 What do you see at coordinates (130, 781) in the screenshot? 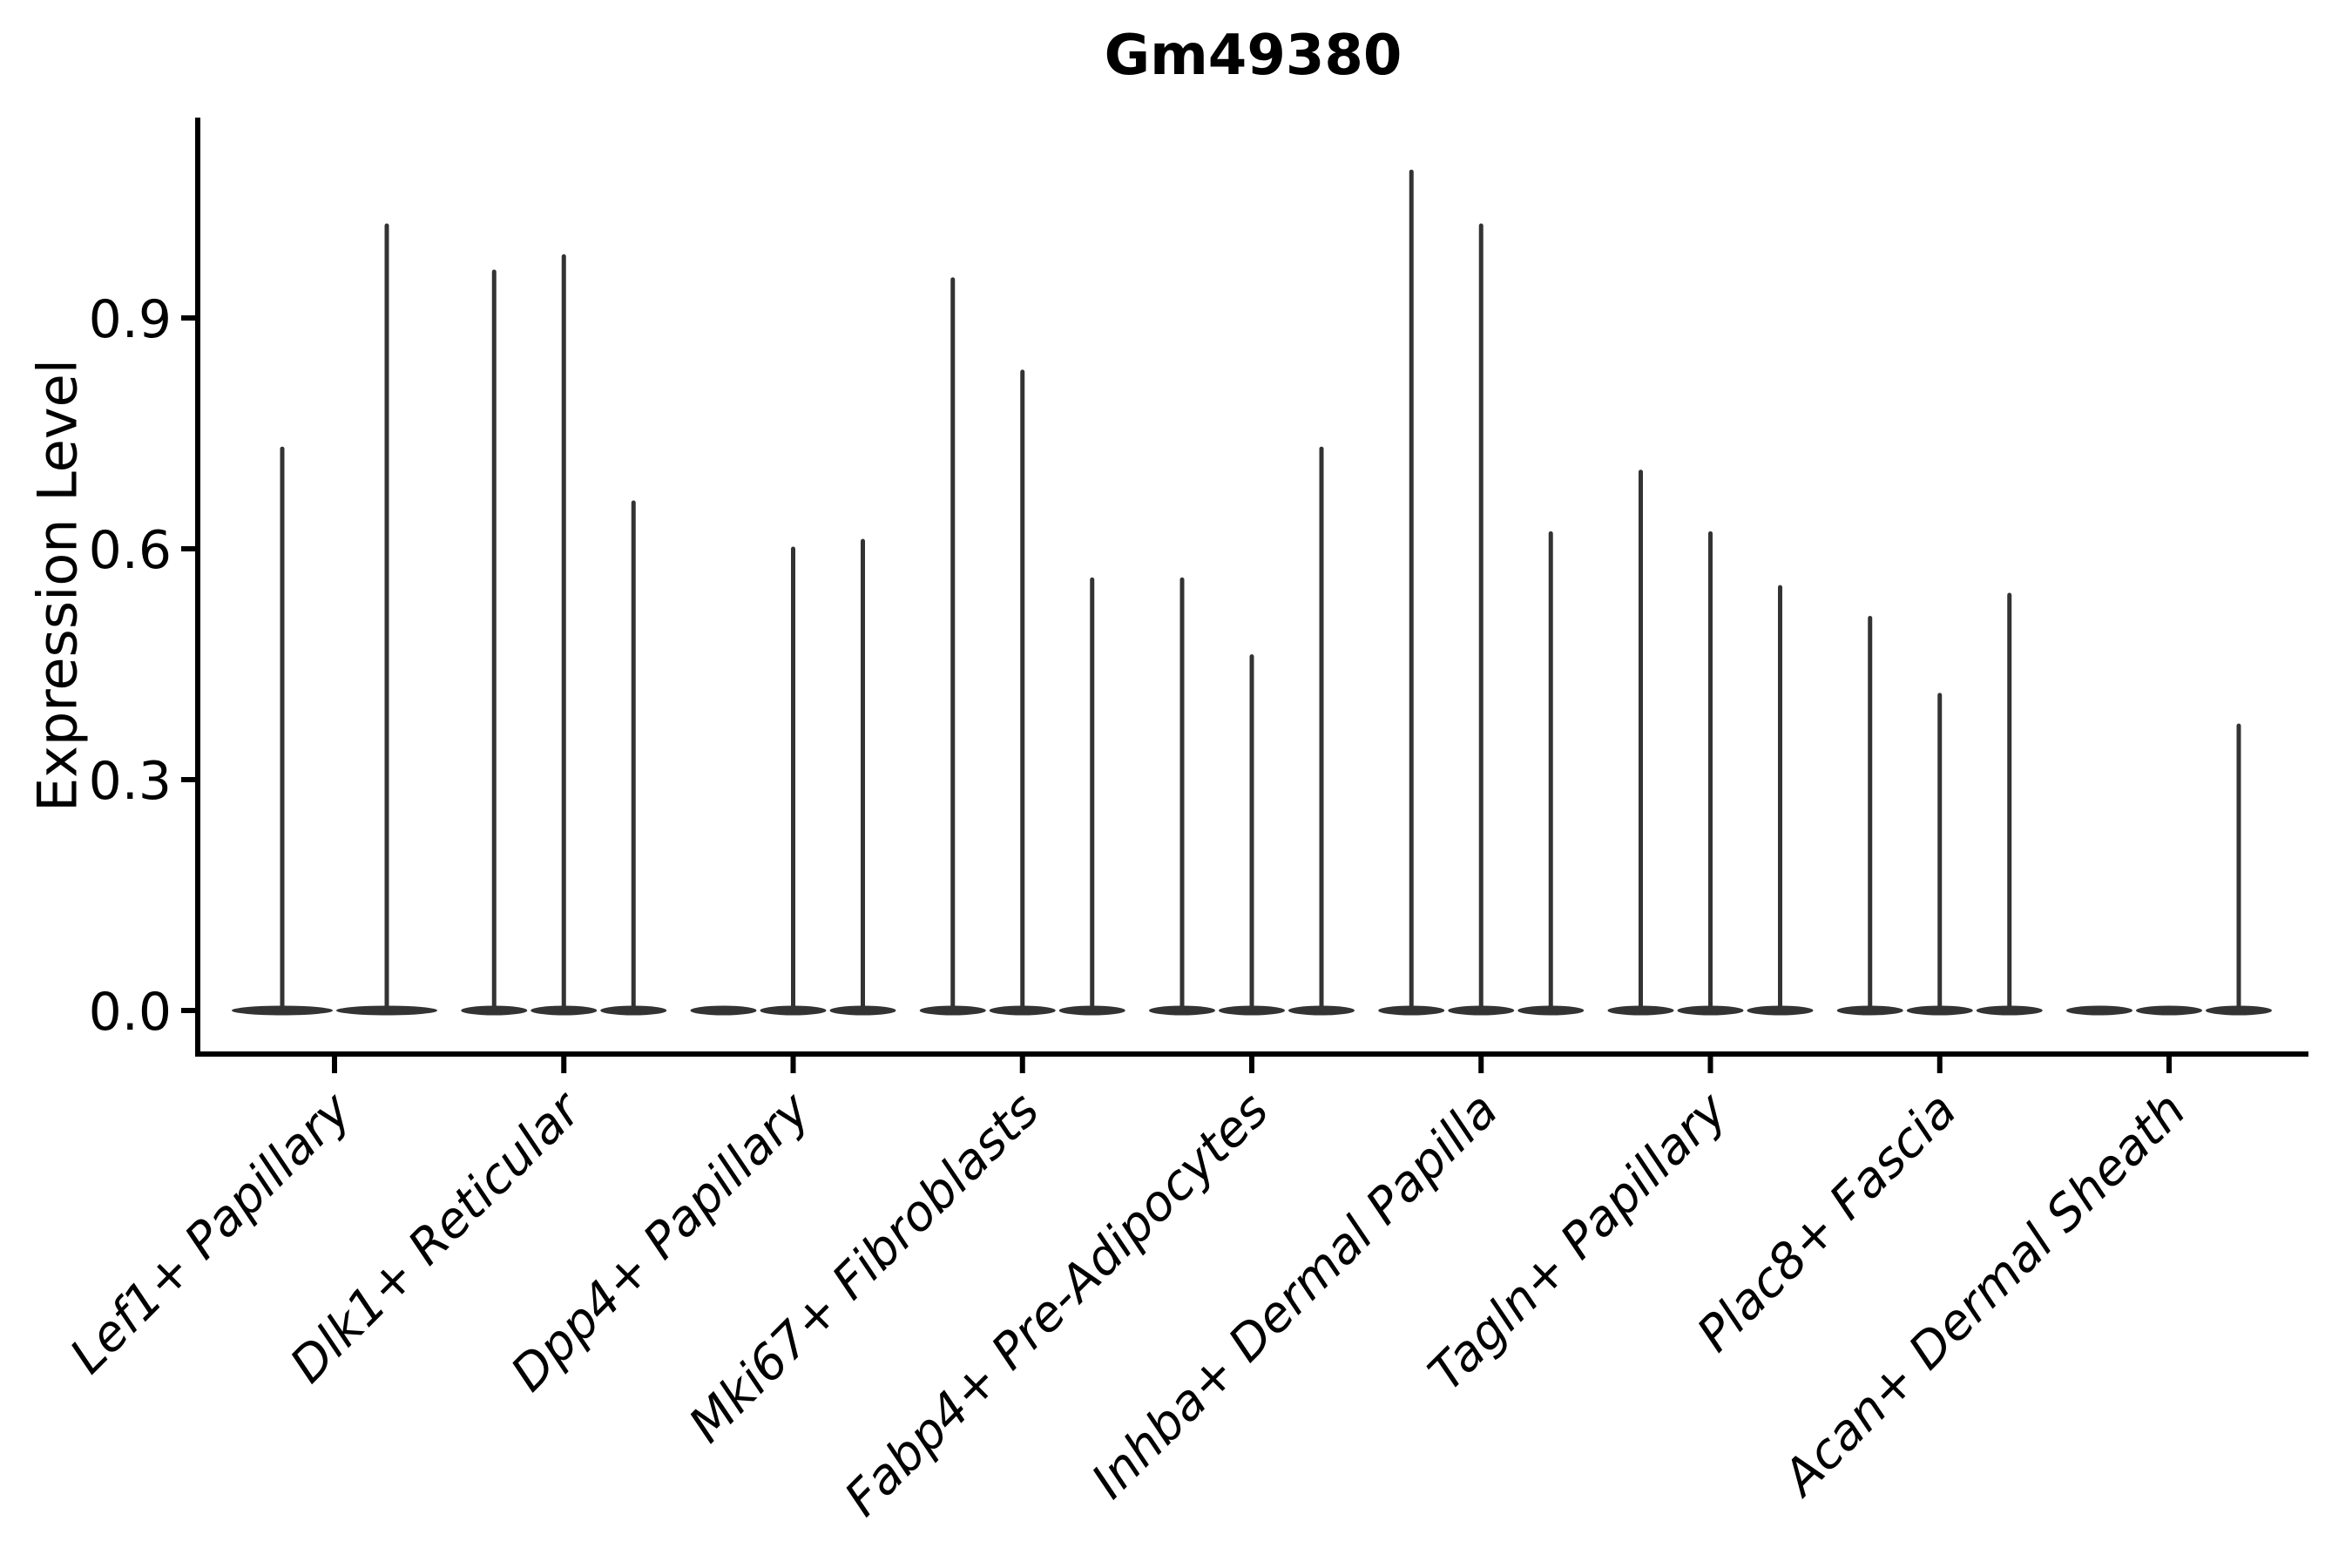
I see `y-tick-label: 0.3` at bounding box center [130, 781].